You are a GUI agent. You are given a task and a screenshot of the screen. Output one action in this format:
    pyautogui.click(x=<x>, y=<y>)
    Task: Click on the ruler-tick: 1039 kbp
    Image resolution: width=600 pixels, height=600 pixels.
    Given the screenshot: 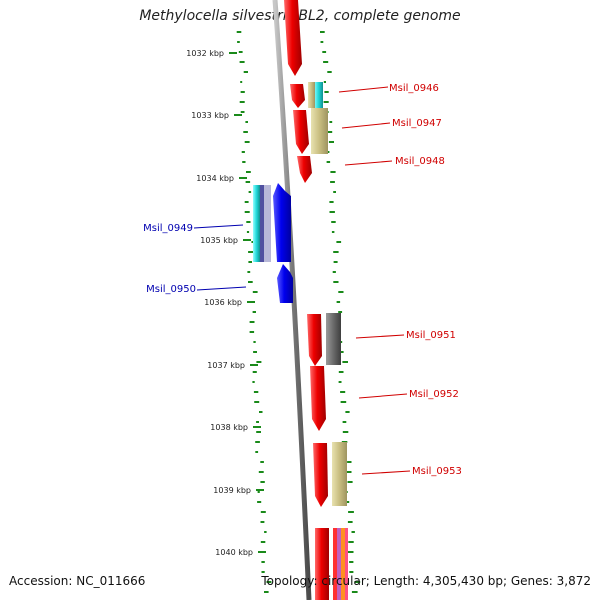 What is the action you would take?
    pyautogui.click(x=238, y=490)
    